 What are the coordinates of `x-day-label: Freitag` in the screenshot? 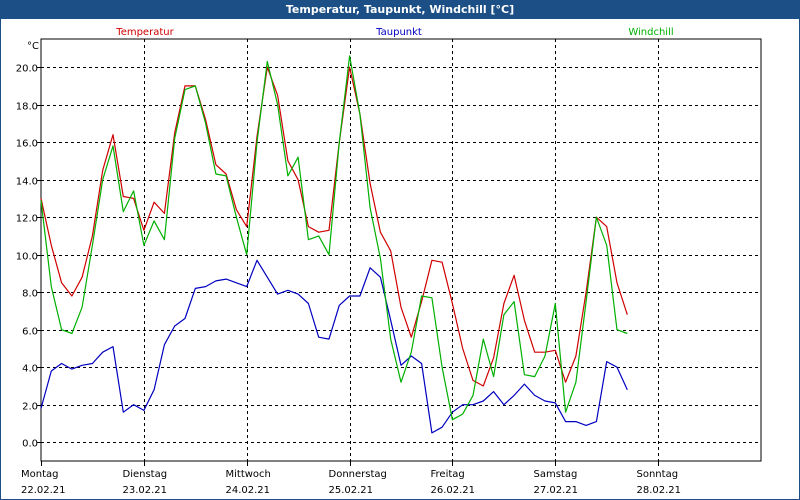 It's located at (448, 474).